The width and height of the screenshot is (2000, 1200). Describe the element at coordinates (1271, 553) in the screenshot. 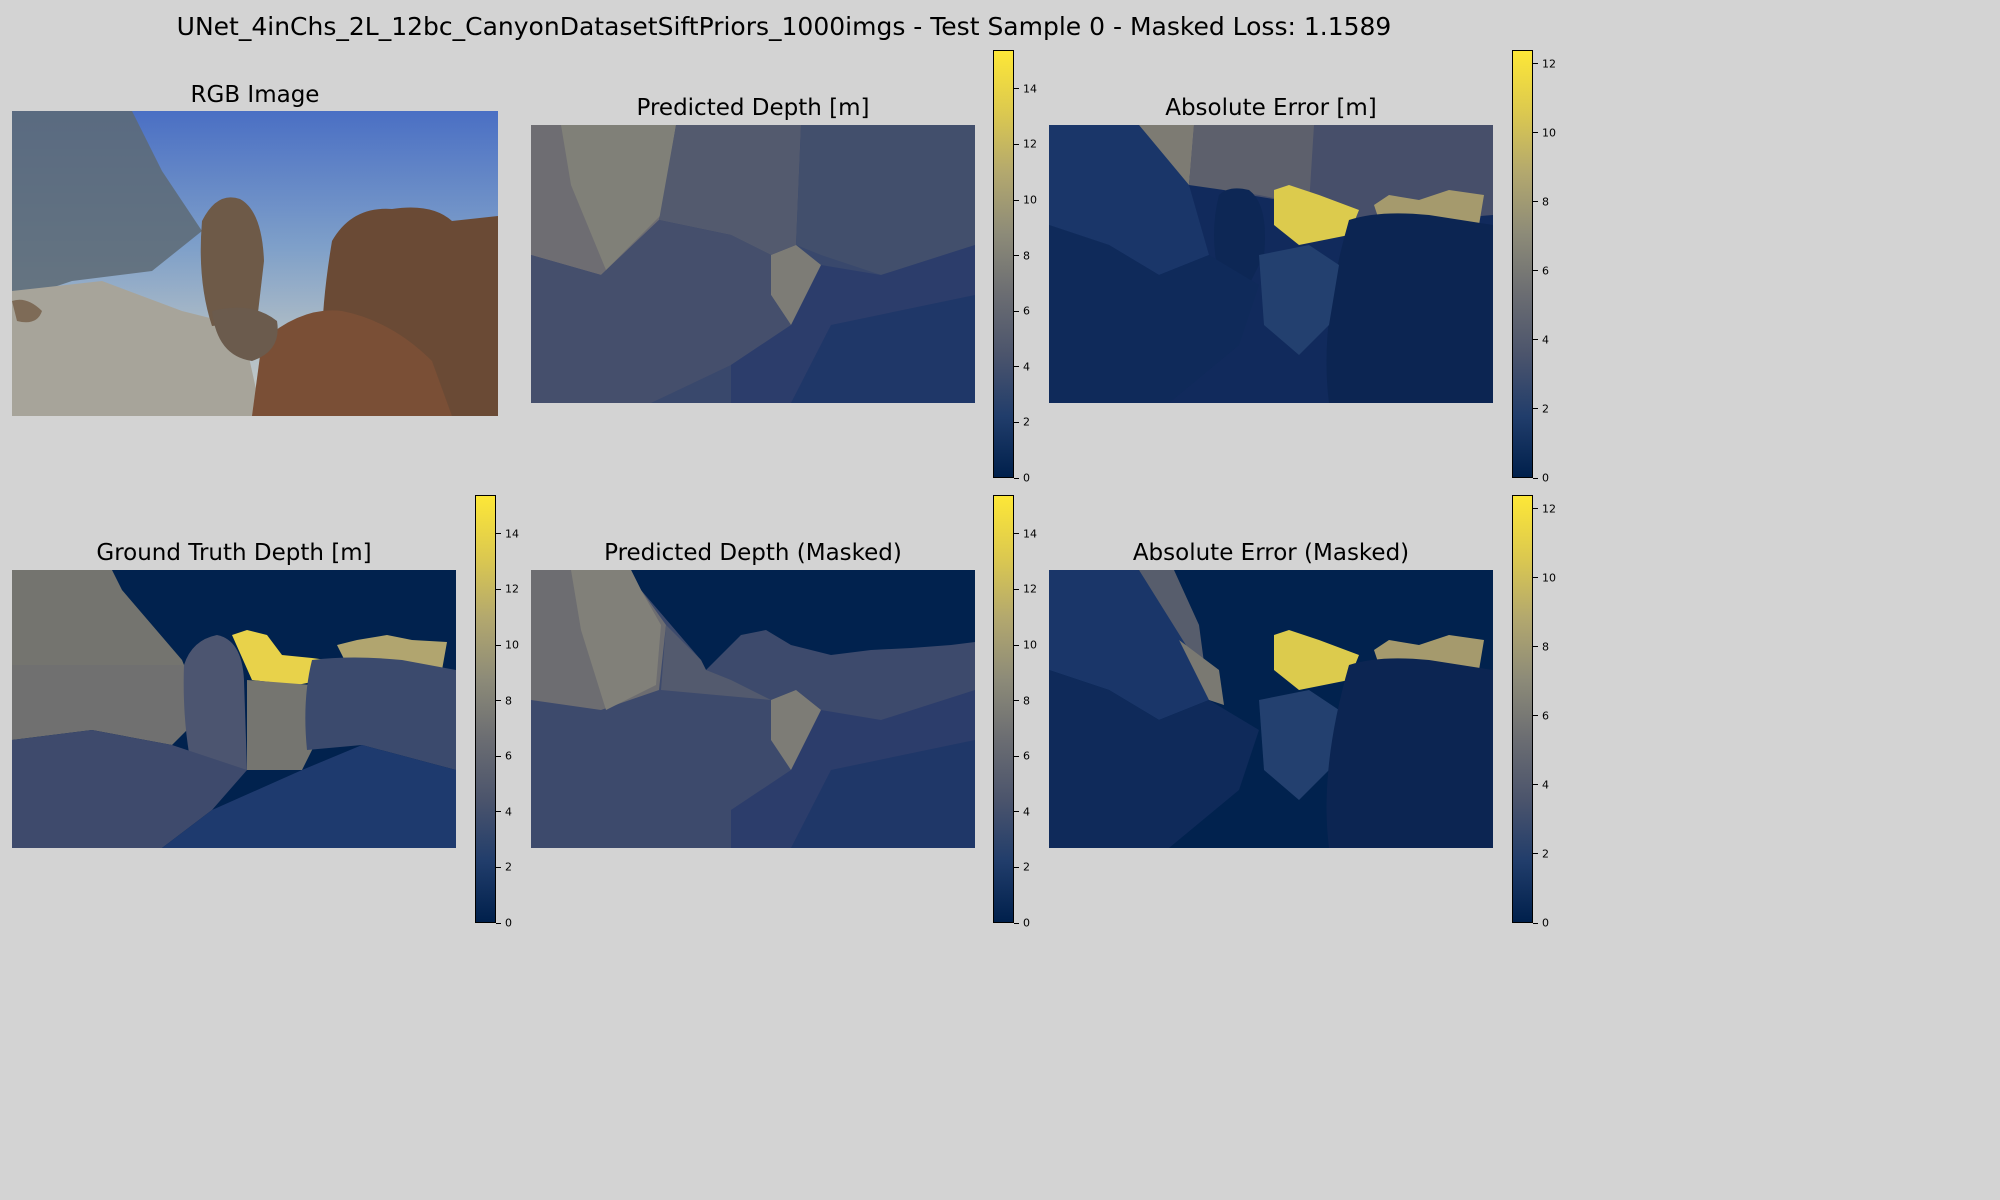

I see `panel-title-error-masked: Absolute Error (Masked)` at that location.